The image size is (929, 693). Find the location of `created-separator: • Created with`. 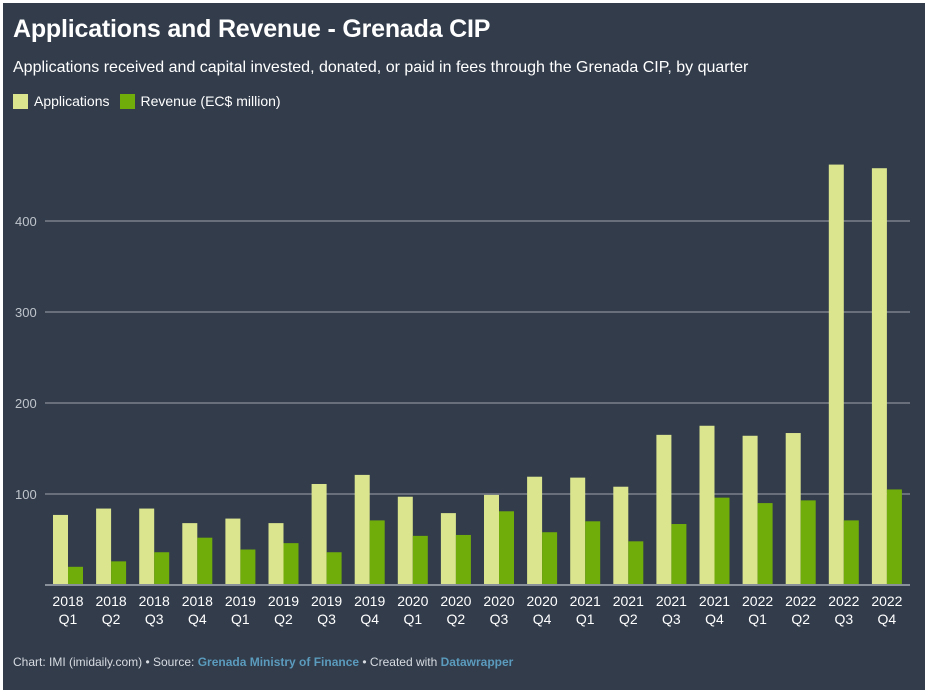

created-separator: • Created with is located at coordinates (400, 662).